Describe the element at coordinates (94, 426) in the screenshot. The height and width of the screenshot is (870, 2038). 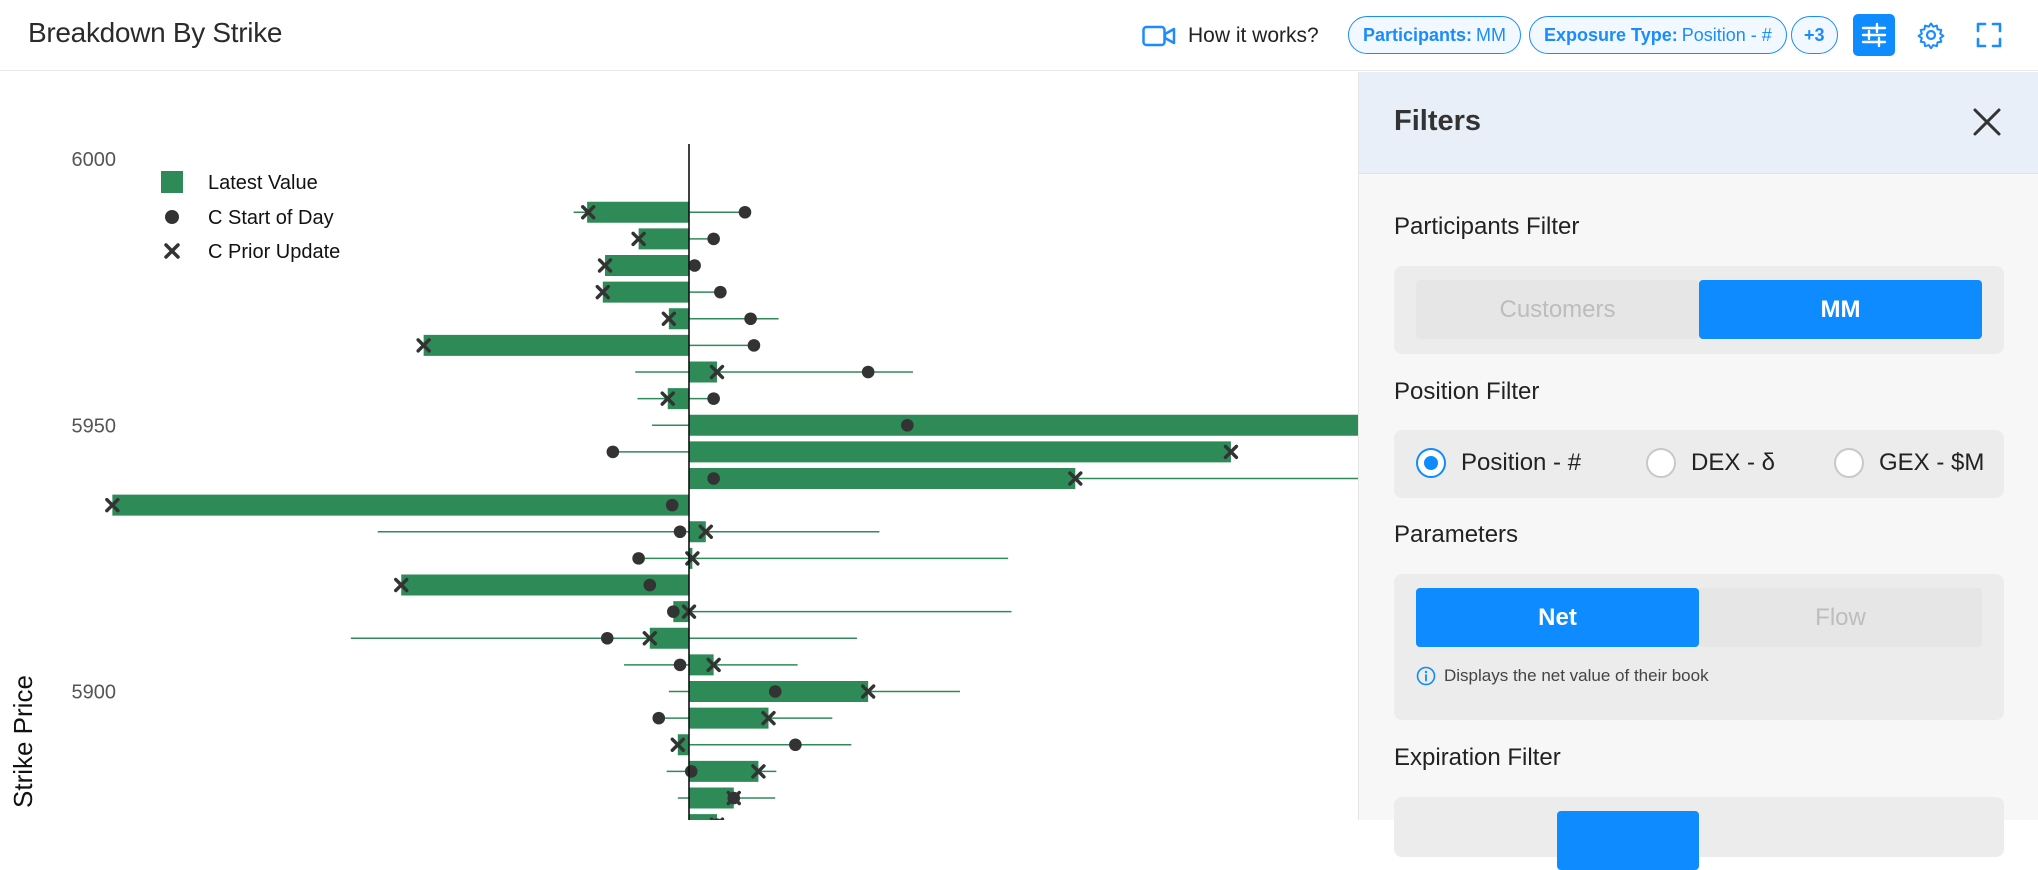
I see `y-tick-label: 5950` at that location.